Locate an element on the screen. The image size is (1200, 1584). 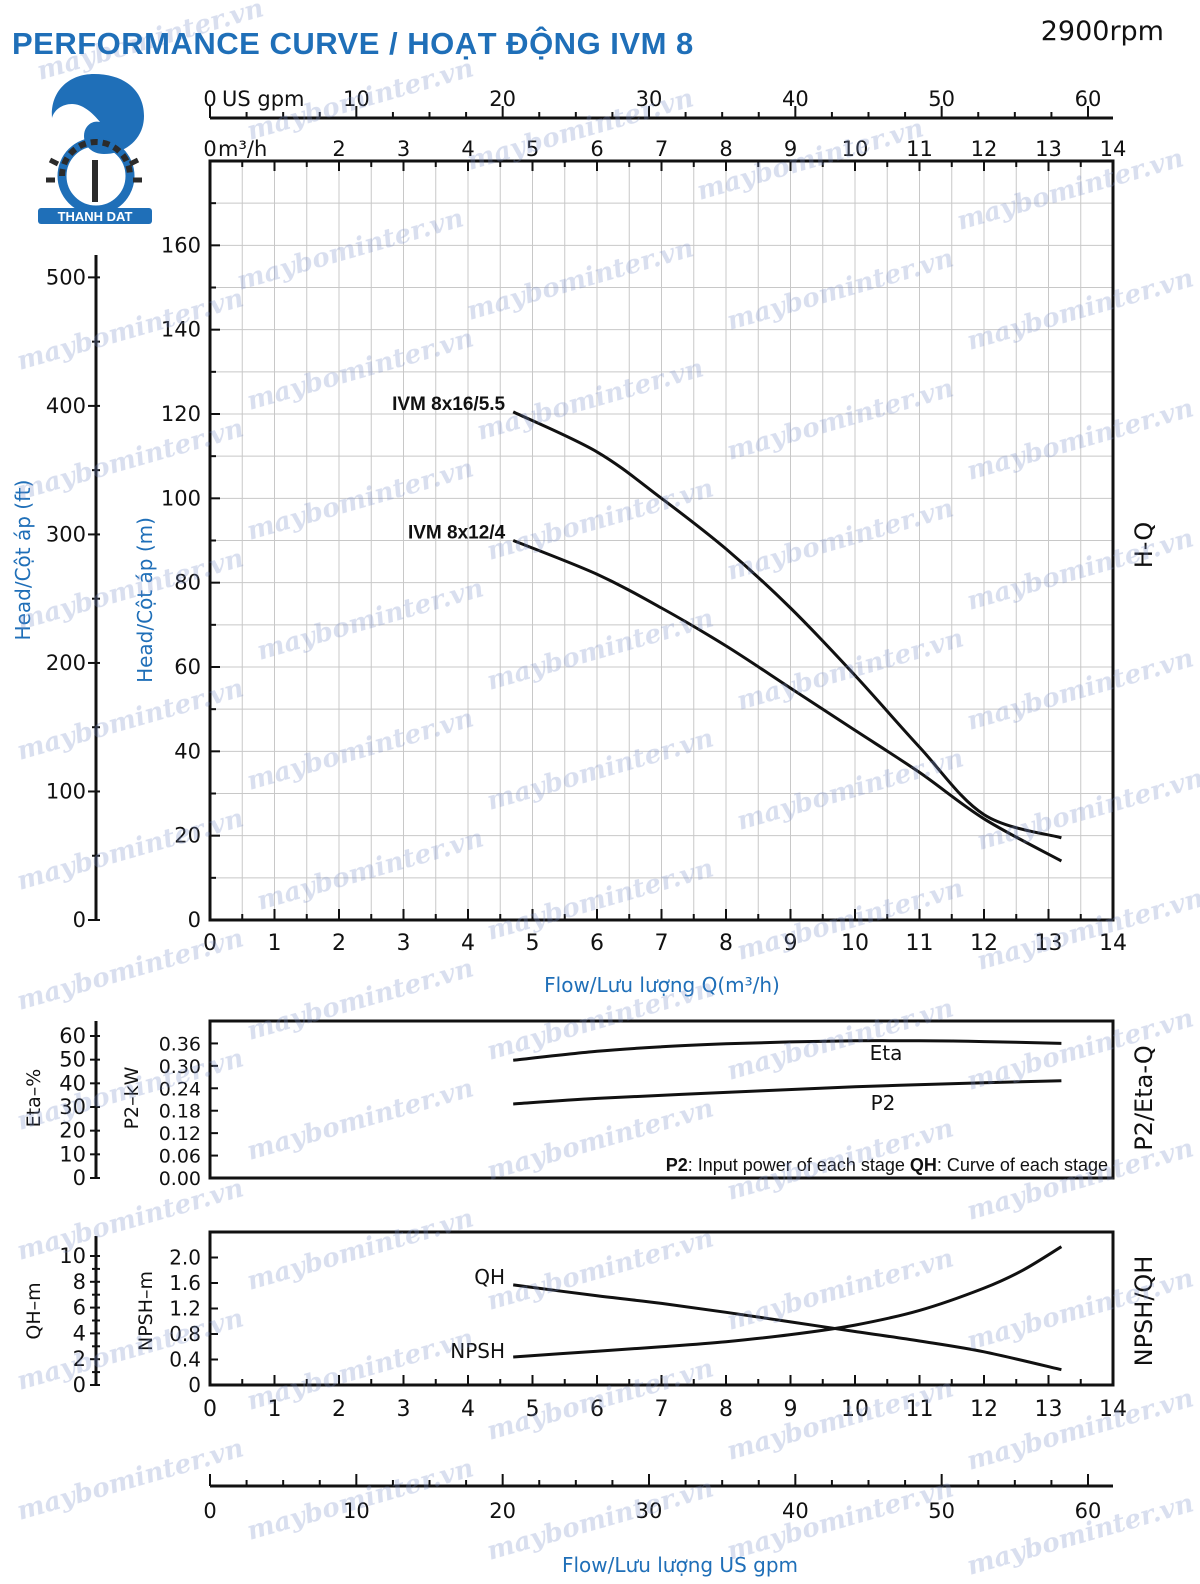
p2-tick-label: 0.30 is located at coordinates (180, 1067).